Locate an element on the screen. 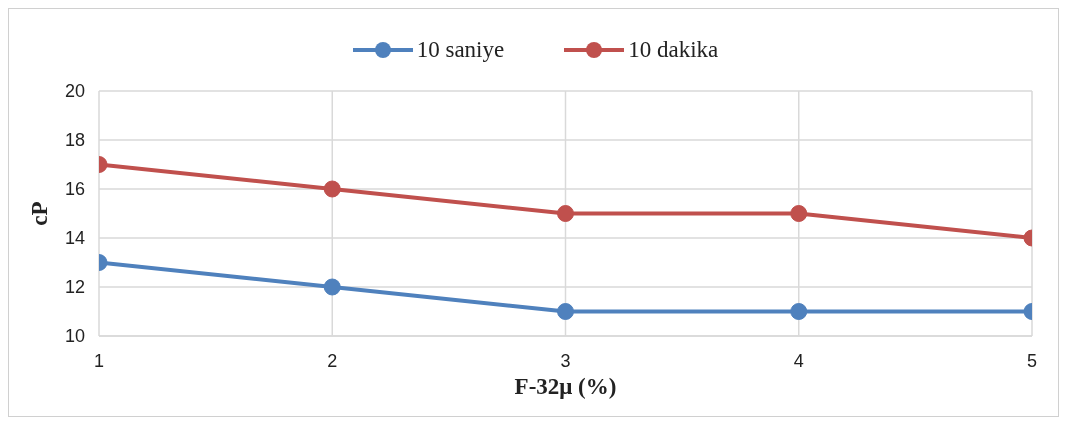 The image size is (1067, 425). y-tick-label: 16 is located at coordinates (74, 189).